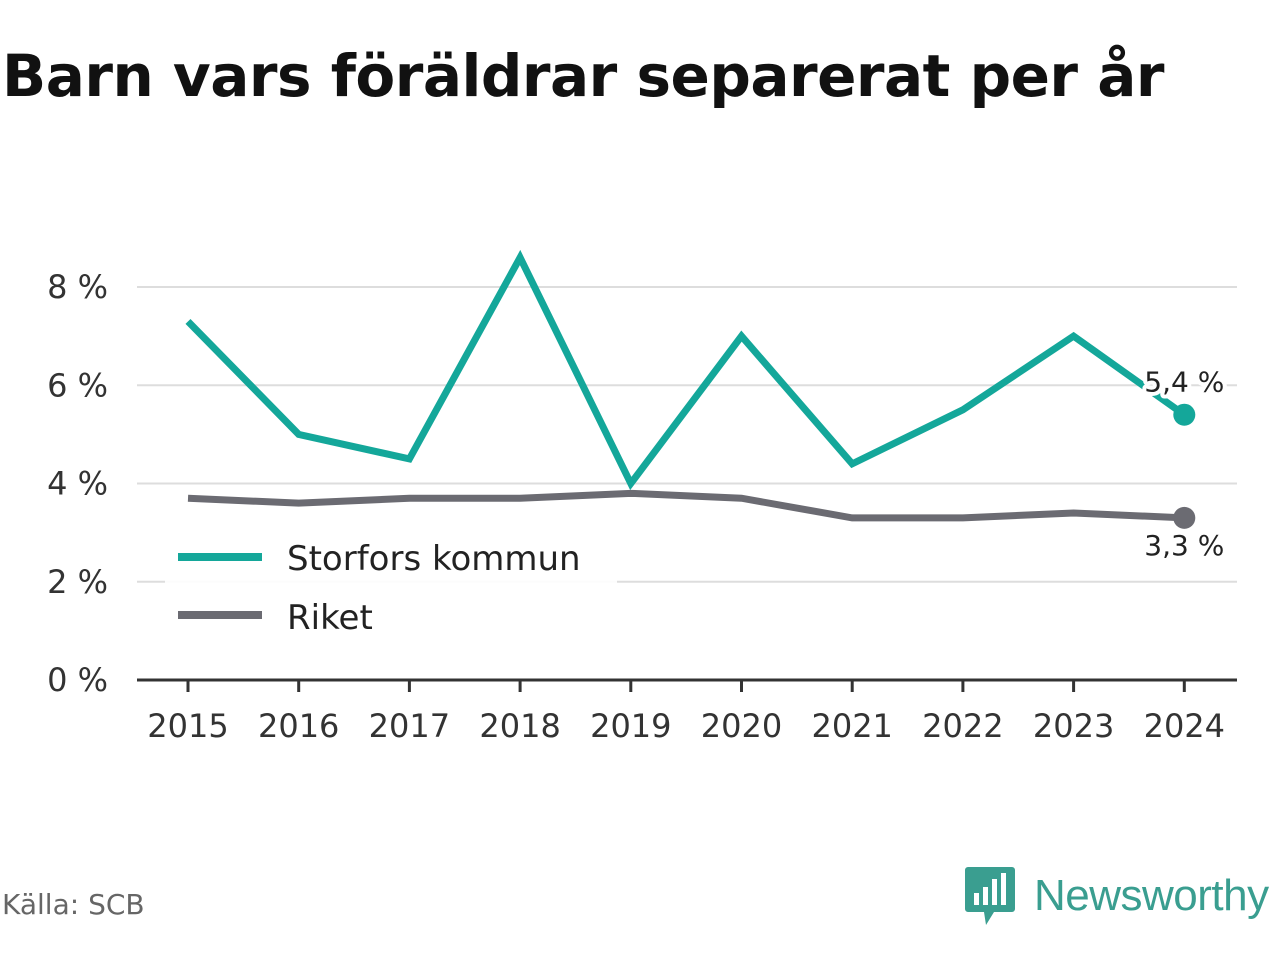 This screenshot has height=960, width=1280. Describe the element at coordinates (330, 618) in the screenshot. I see `legend-label-riket: Riket` at that location.